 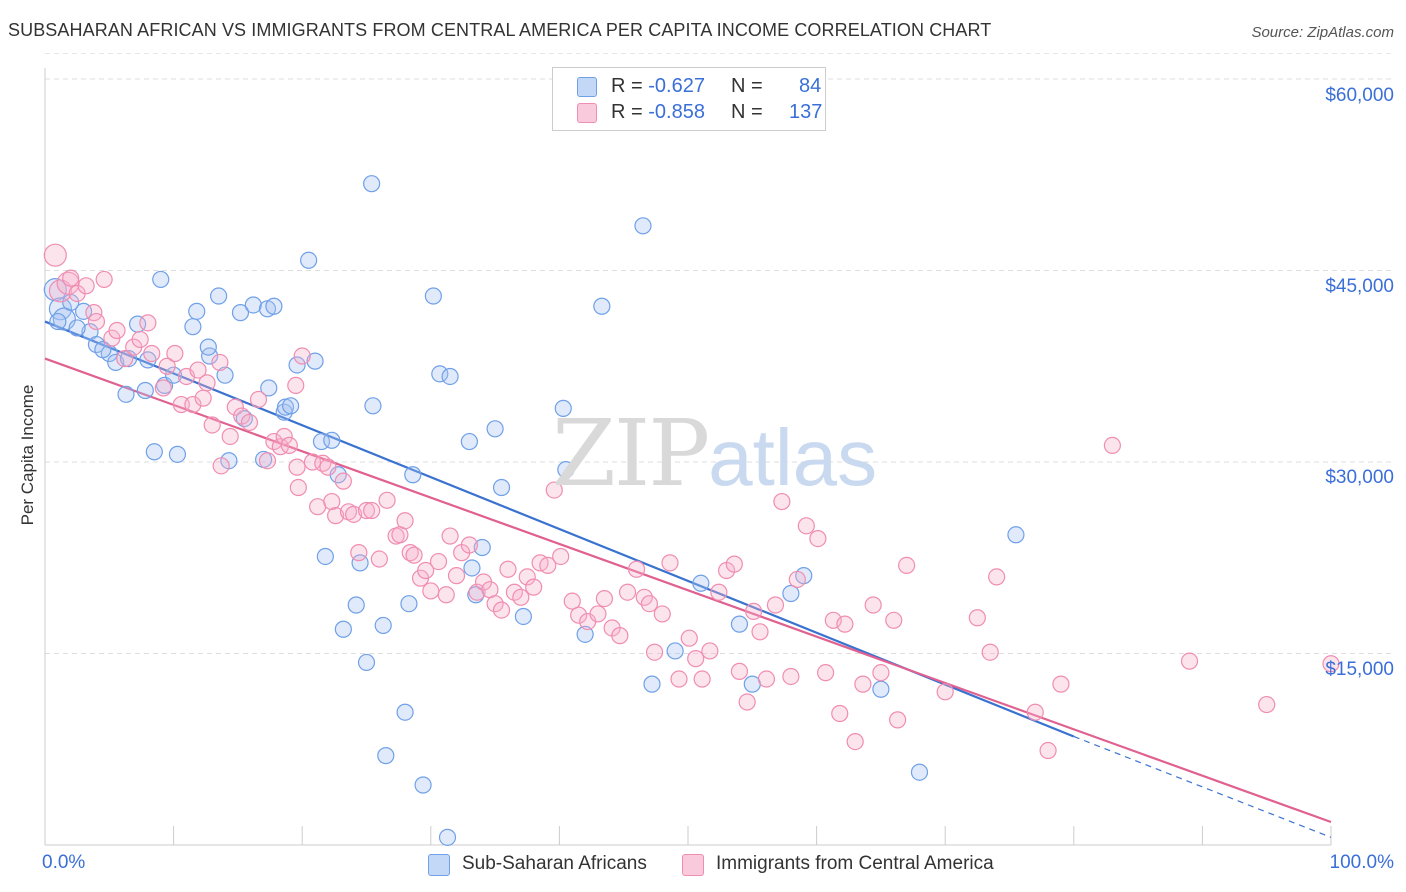 I want to click on stats-legend: R = -0.627 N = 84 R = -0.858 N = 137, so click(x=689, y=99).